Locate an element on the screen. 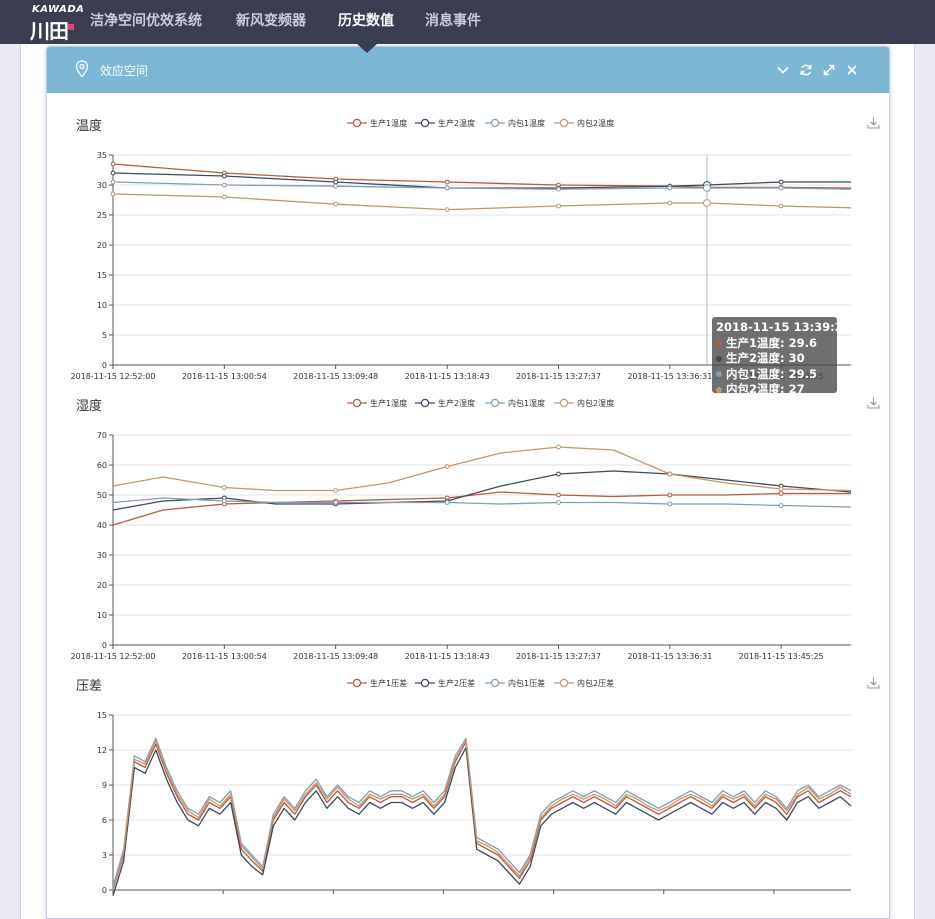  legend-label: 内包1温度 is located at coordinates (526, 123).